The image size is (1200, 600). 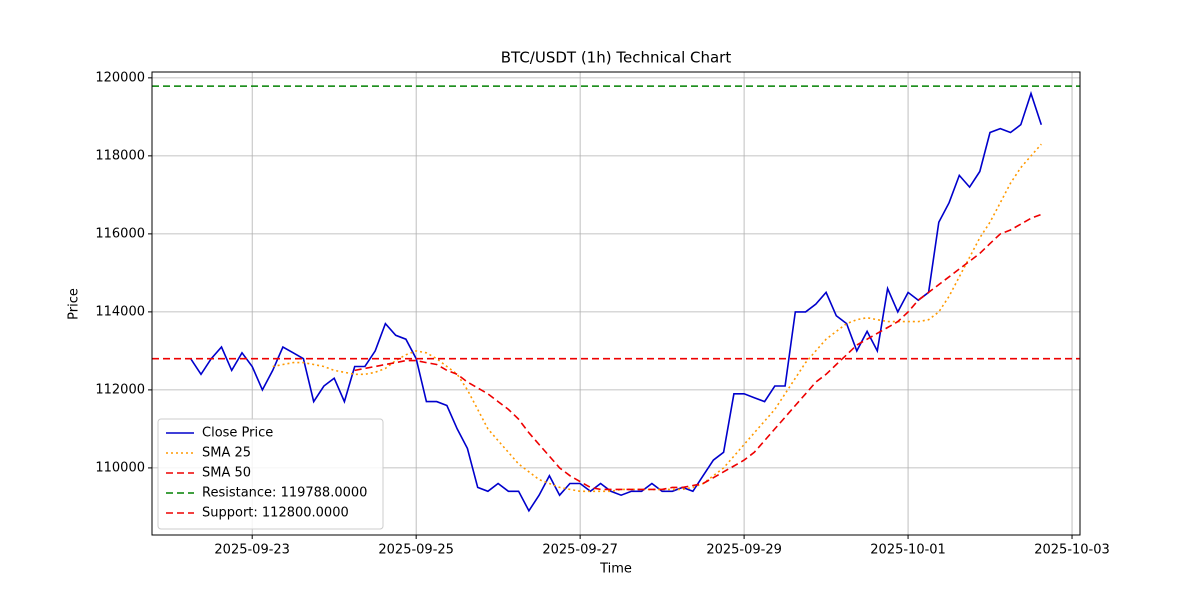 I want to click on legend-label: Close Price, so click(x=237, y=433).